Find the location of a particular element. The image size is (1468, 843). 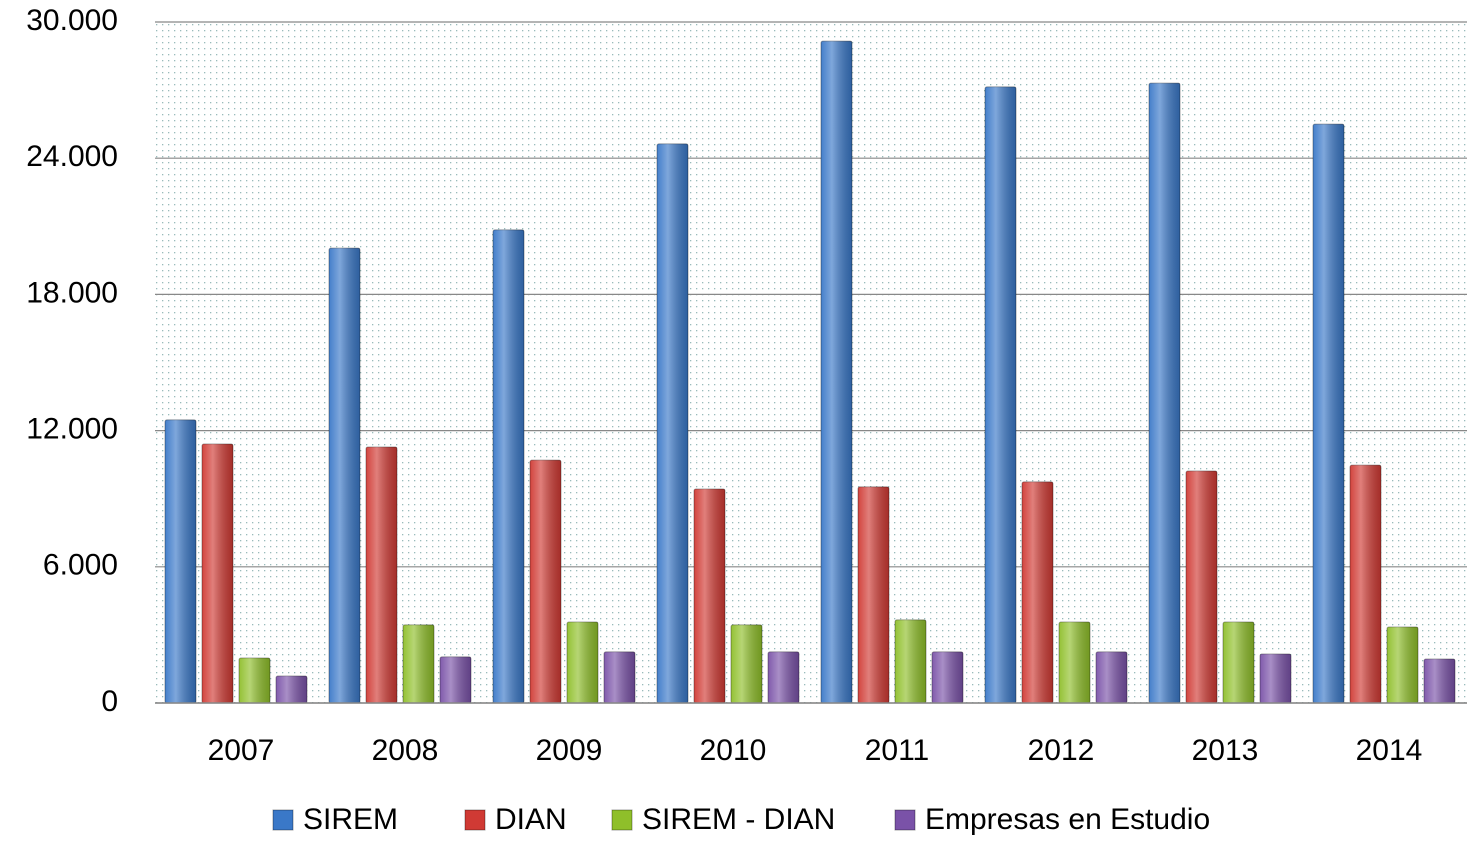

legend-label: Empresas en Estudio is located at coordinates (1067, 819).